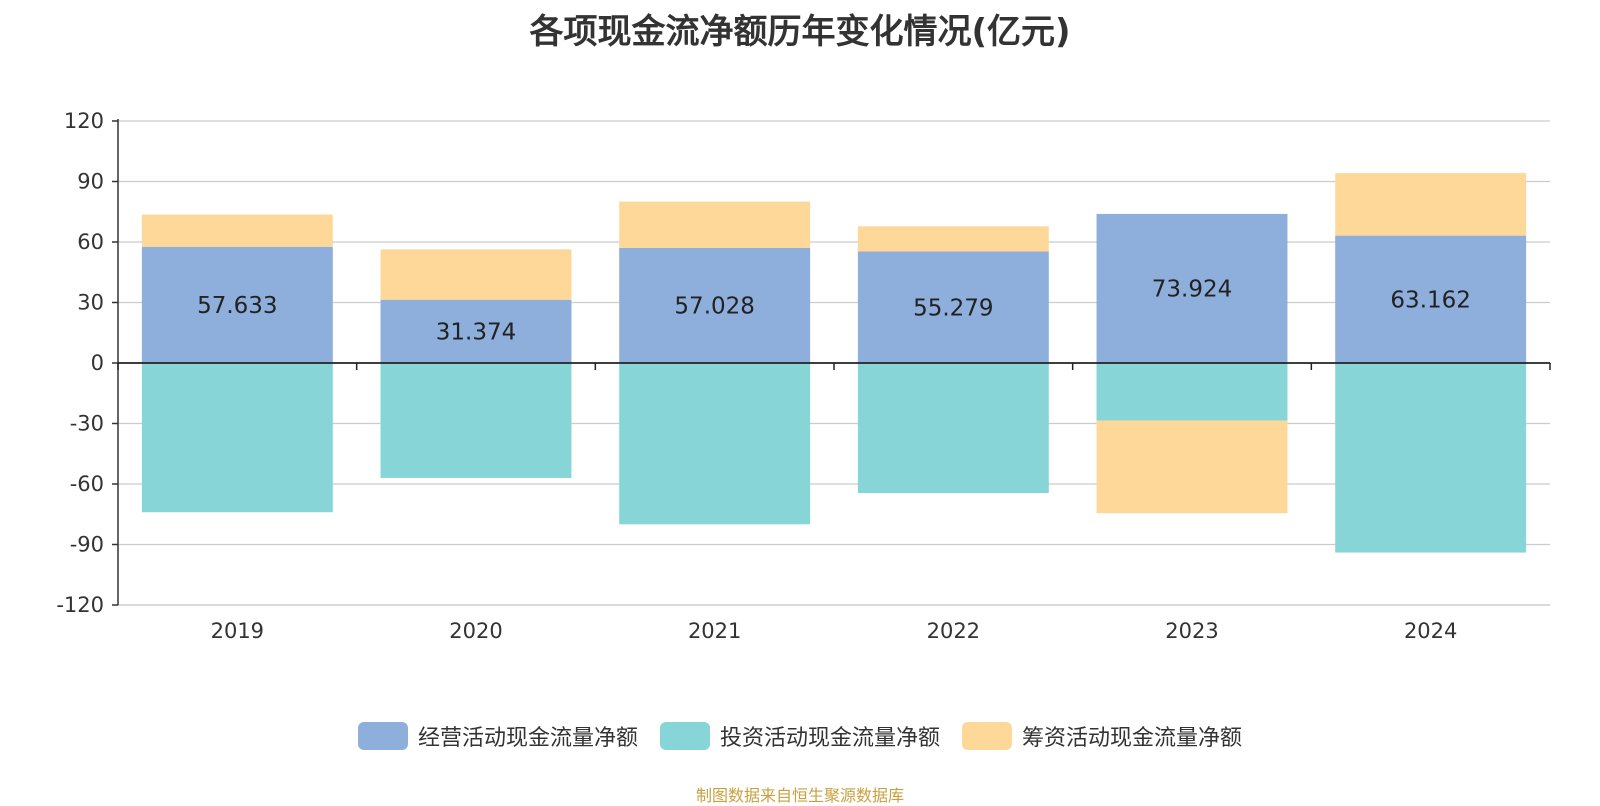  Describe the element at coordinates (237, 230) in the screenshot. I see `bar-series-2-2019` at that location.